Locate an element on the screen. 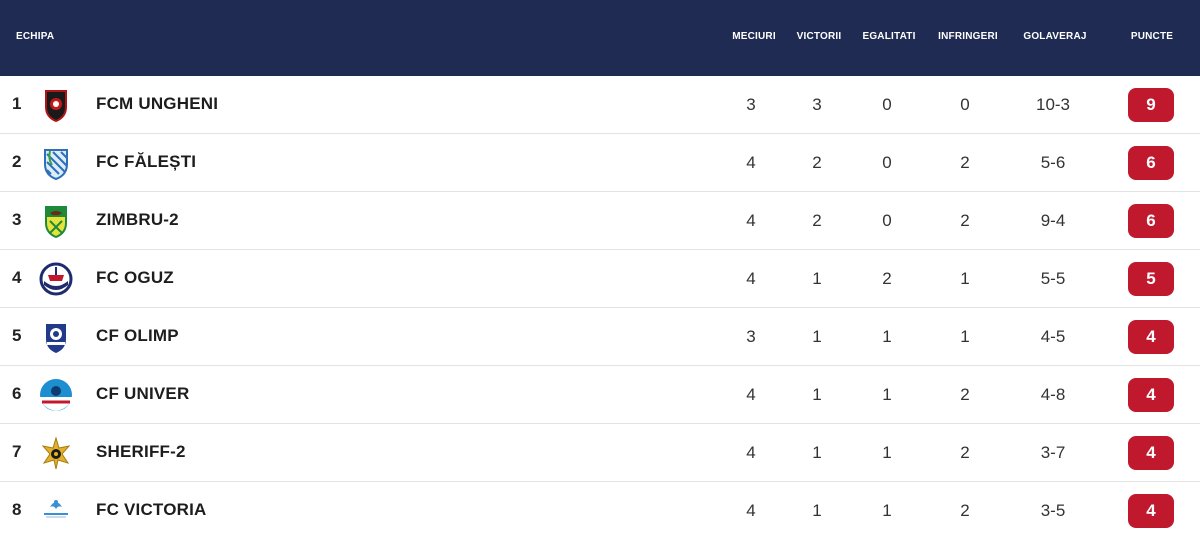 The width and height of the screenshot is (1200, 539). header-points: PUNCTE is located at coordinates (1152, 36).